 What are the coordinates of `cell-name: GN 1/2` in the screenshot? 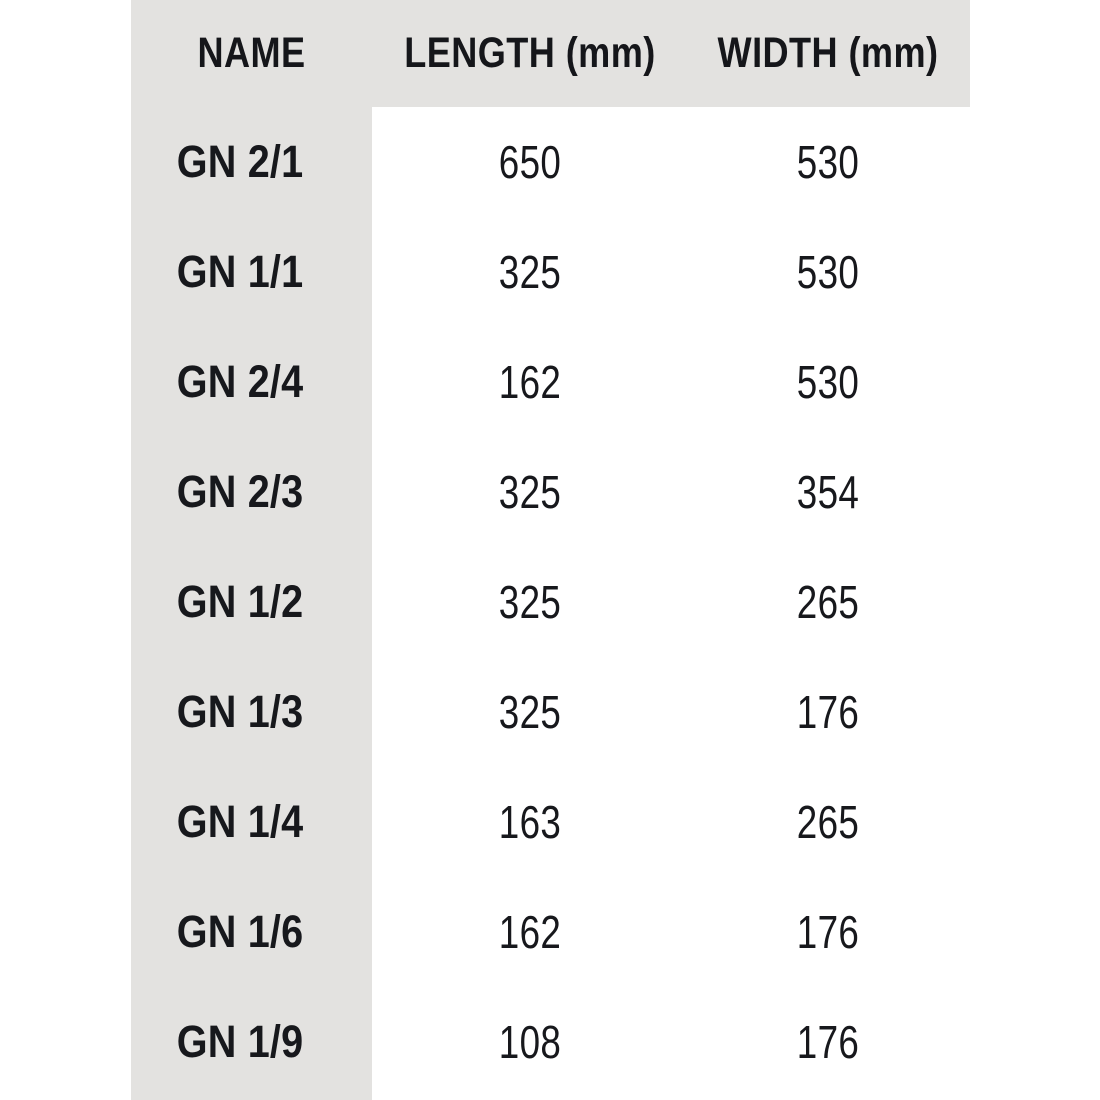 It's located at (240, 601).